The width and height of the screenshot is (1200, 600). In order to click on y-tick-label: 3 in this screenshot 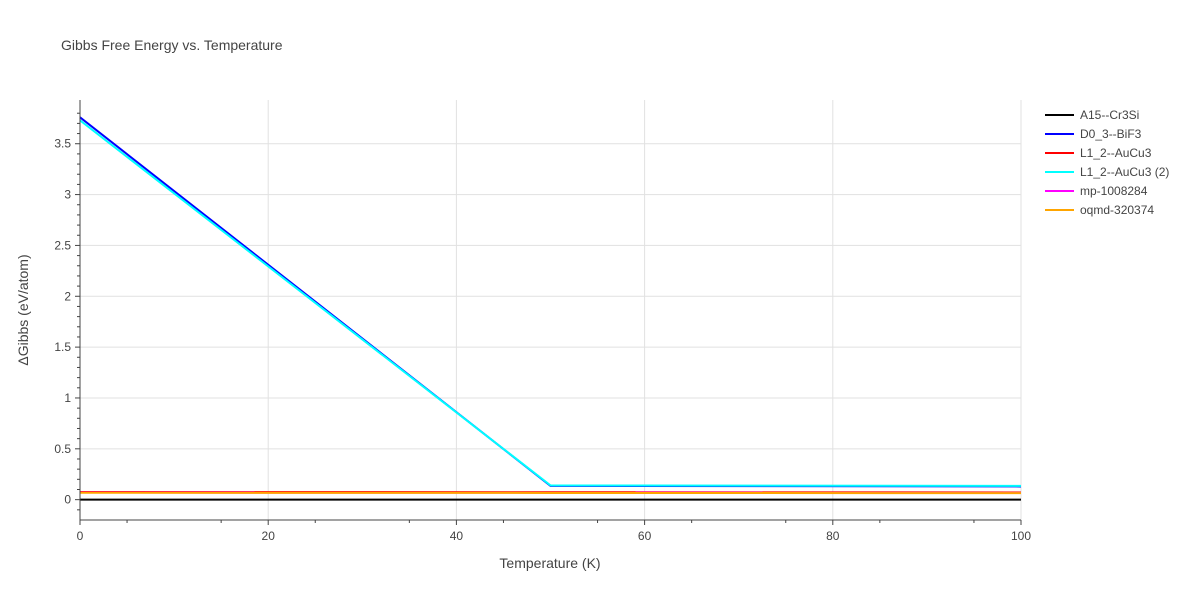, I will do `click(67, 195)`.